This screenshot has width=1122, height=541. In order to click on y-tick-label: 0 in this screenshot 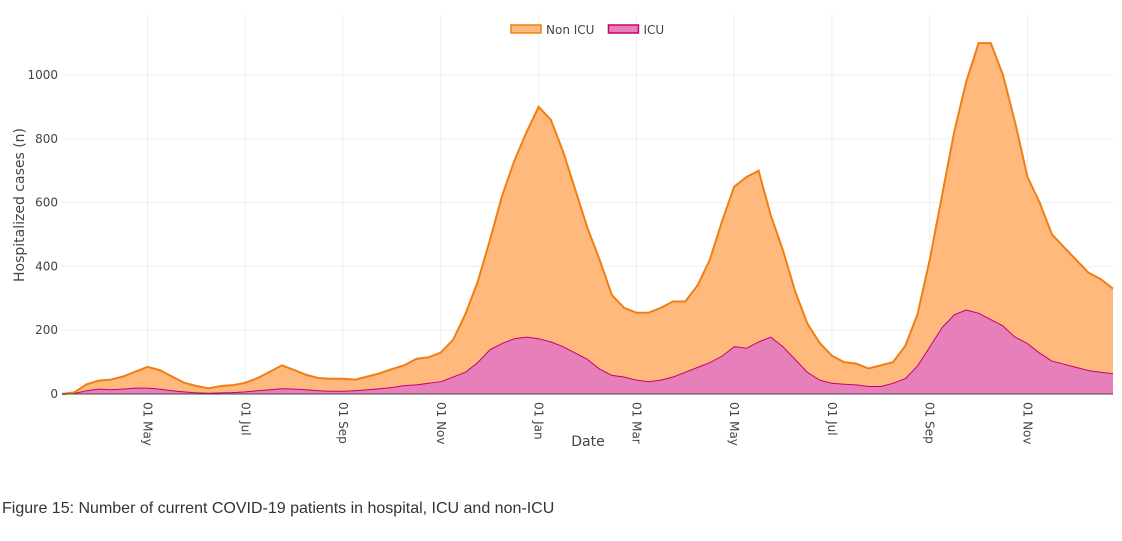, I will do `click(54, 394)`.